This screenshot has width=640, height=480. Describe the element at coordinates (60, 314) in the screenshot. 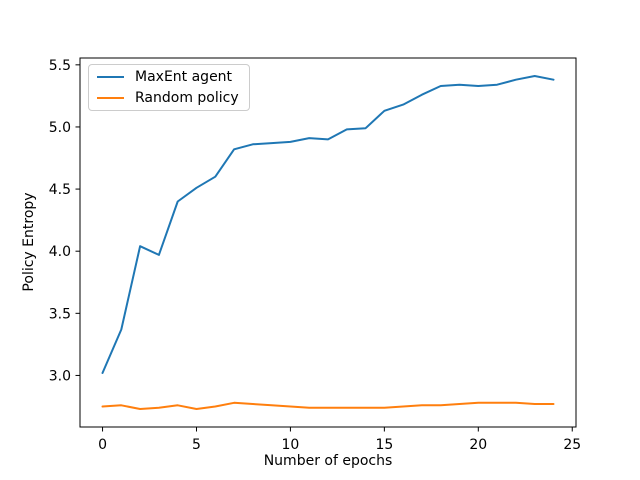

I see `y-tick-label: 3.5` at that location.